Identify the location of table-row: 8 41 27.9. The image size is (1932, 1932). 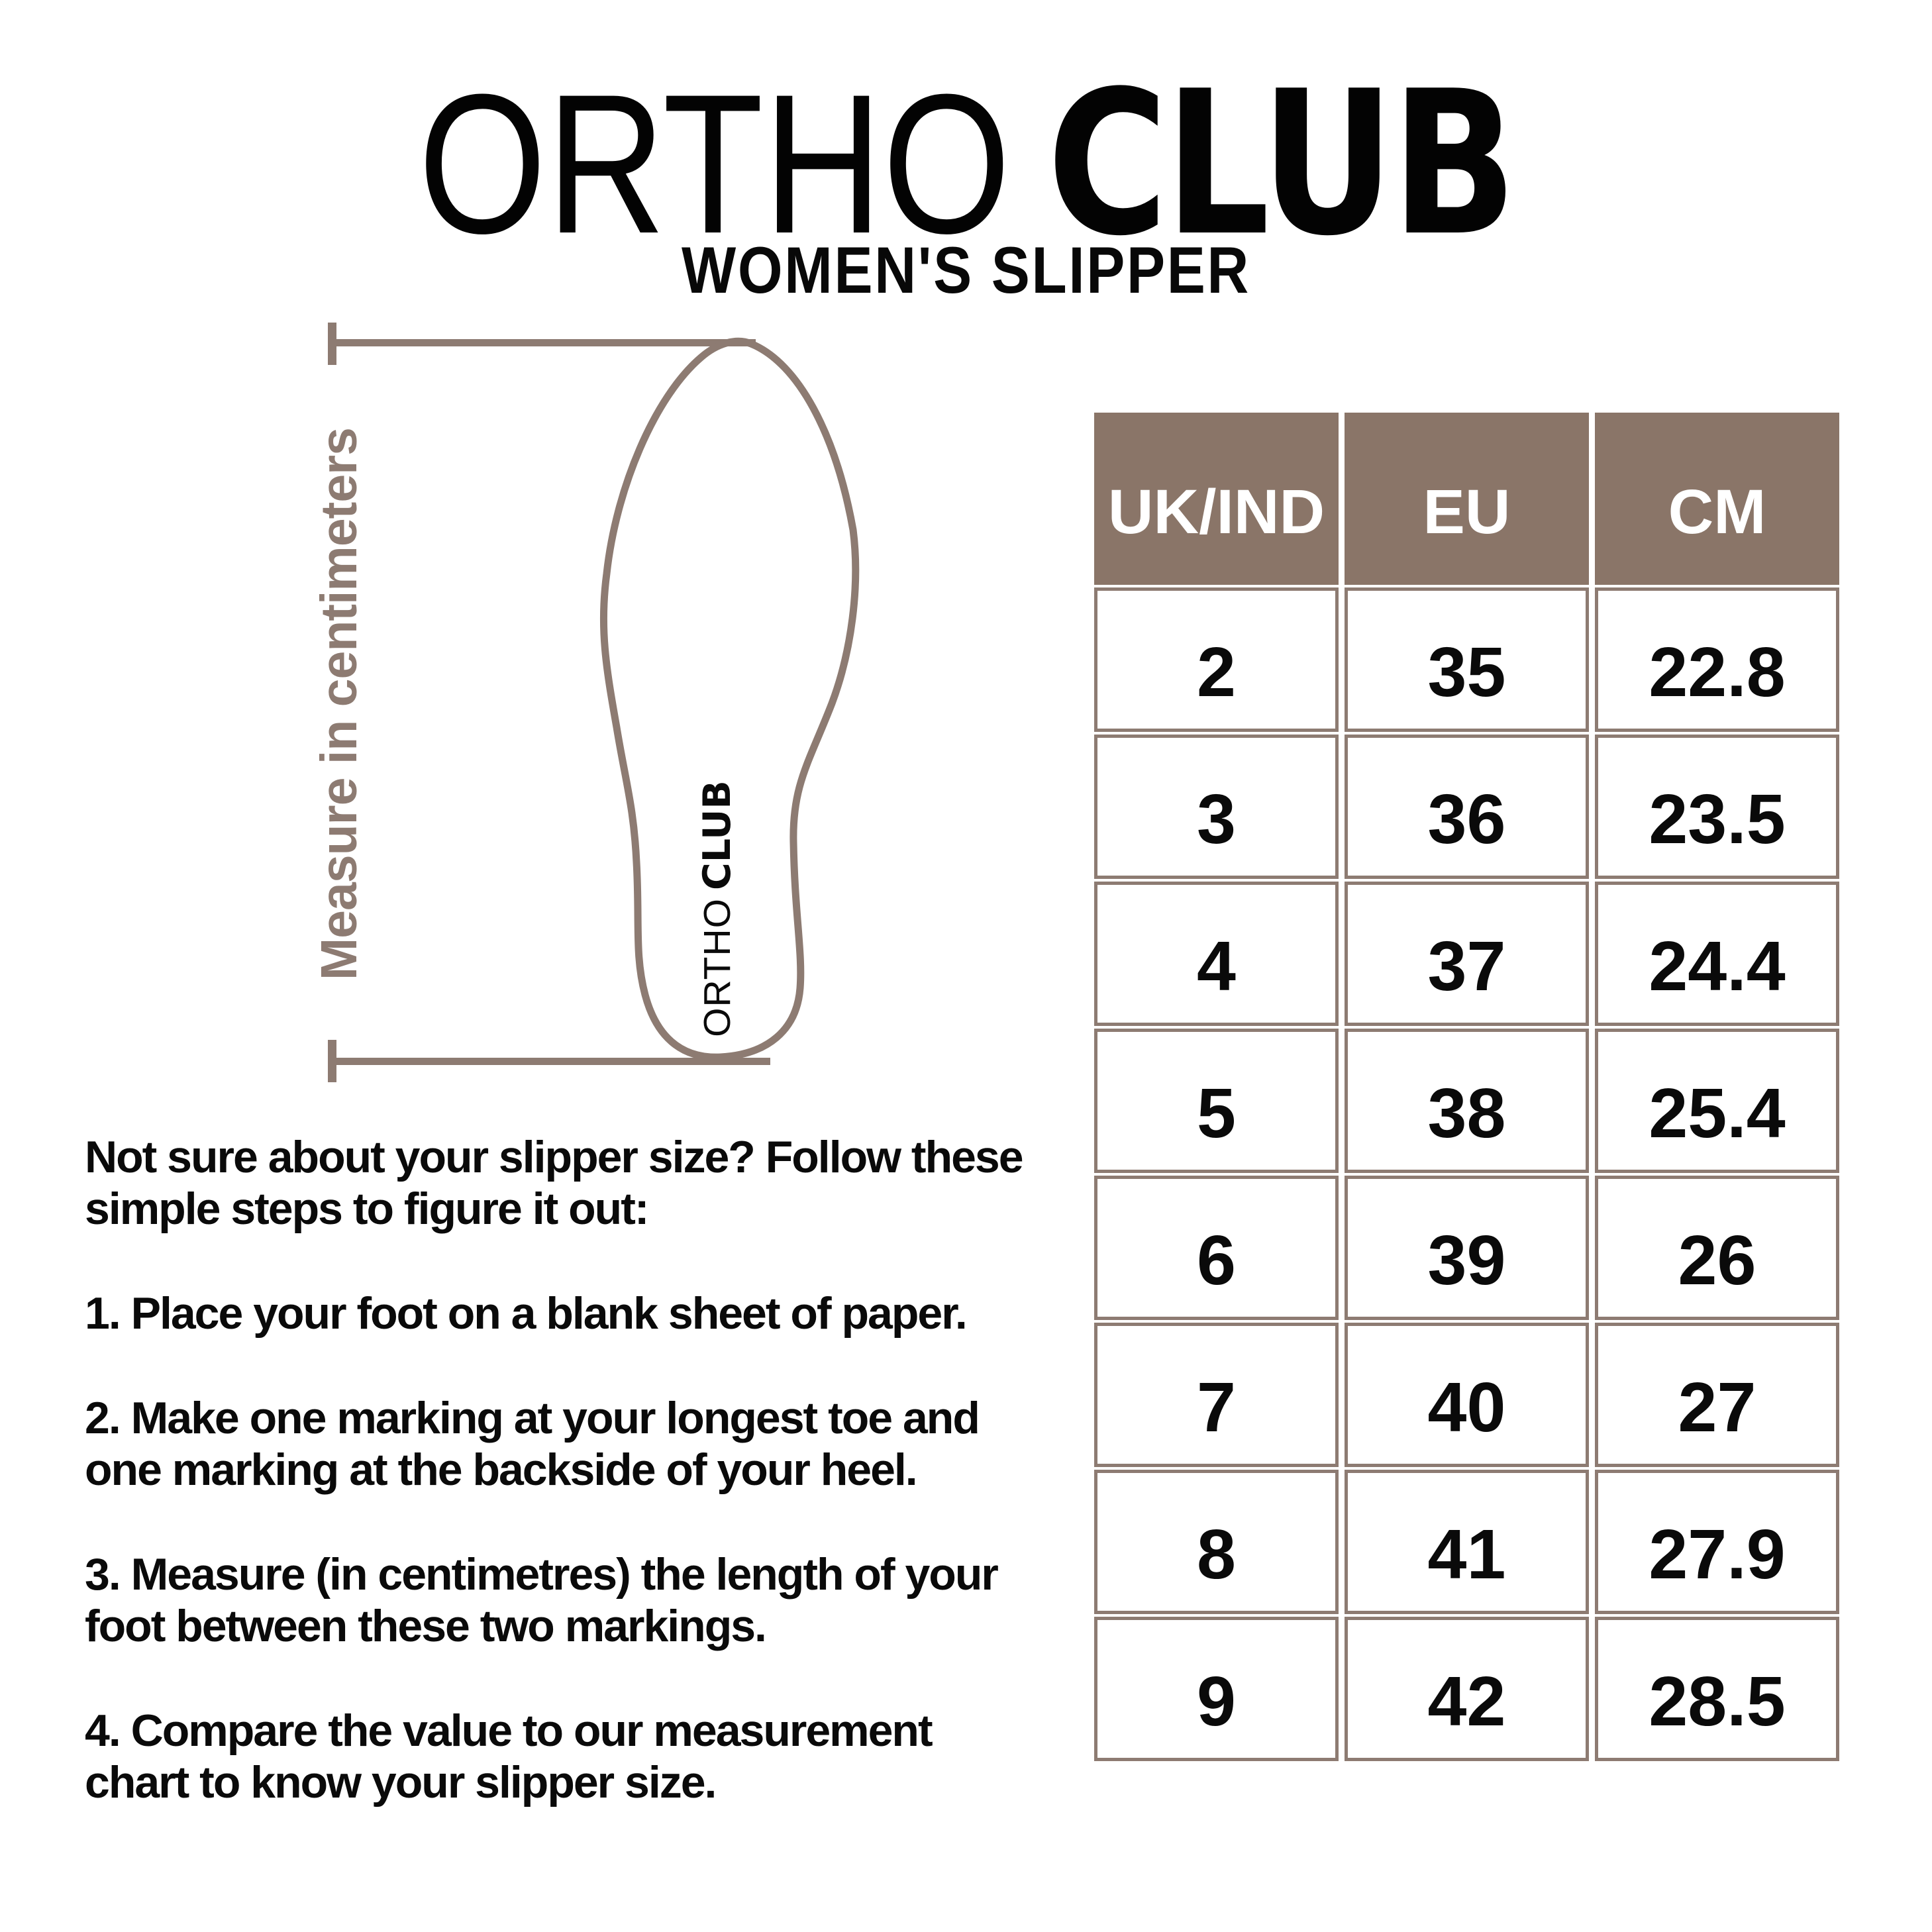
(1466, 1542).